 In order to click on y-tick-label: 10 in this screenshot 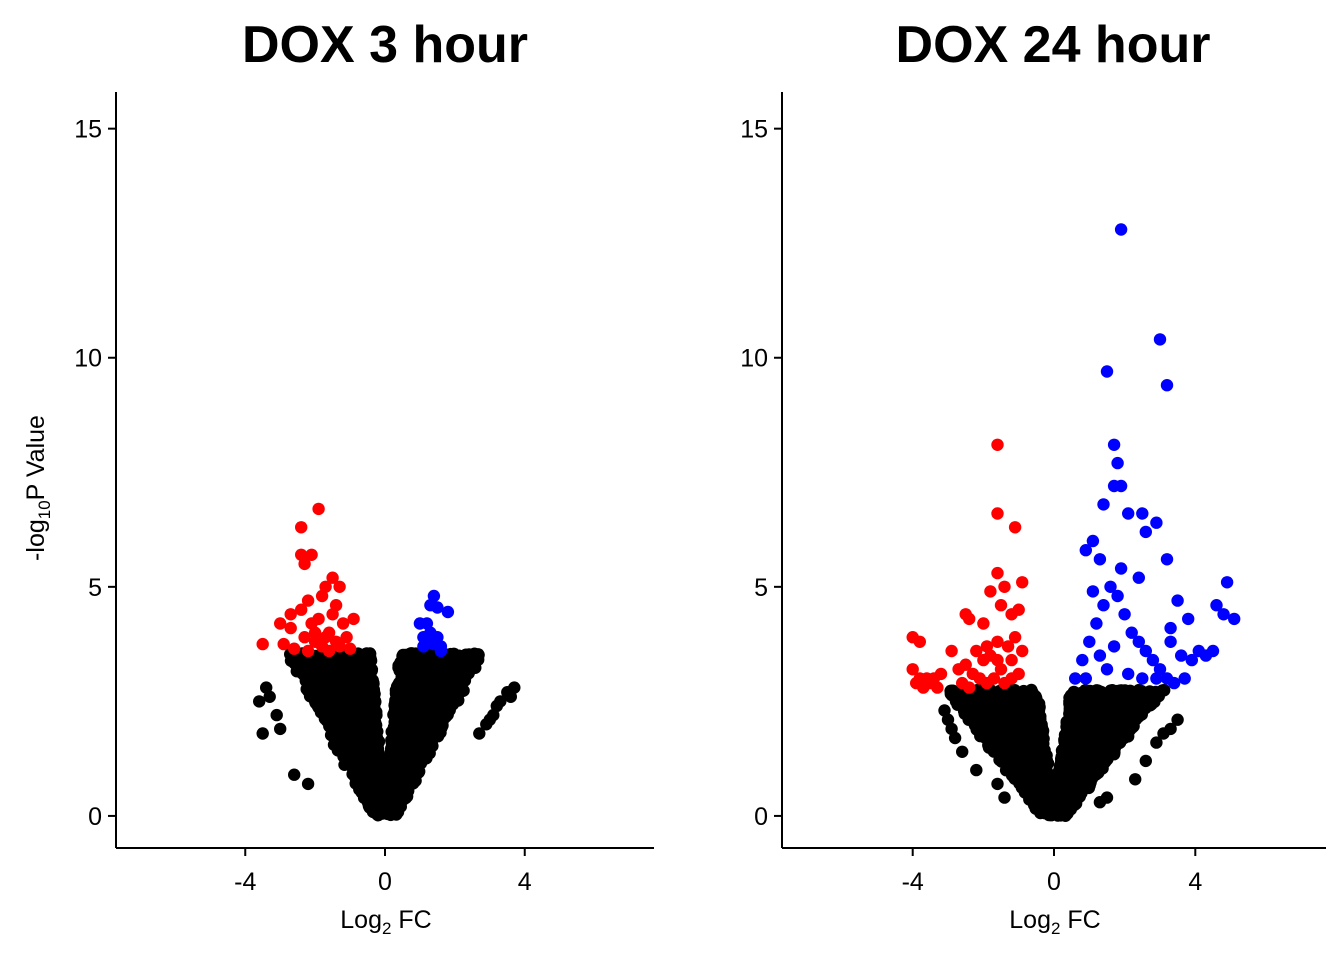, I will do `click(88, 359)`.